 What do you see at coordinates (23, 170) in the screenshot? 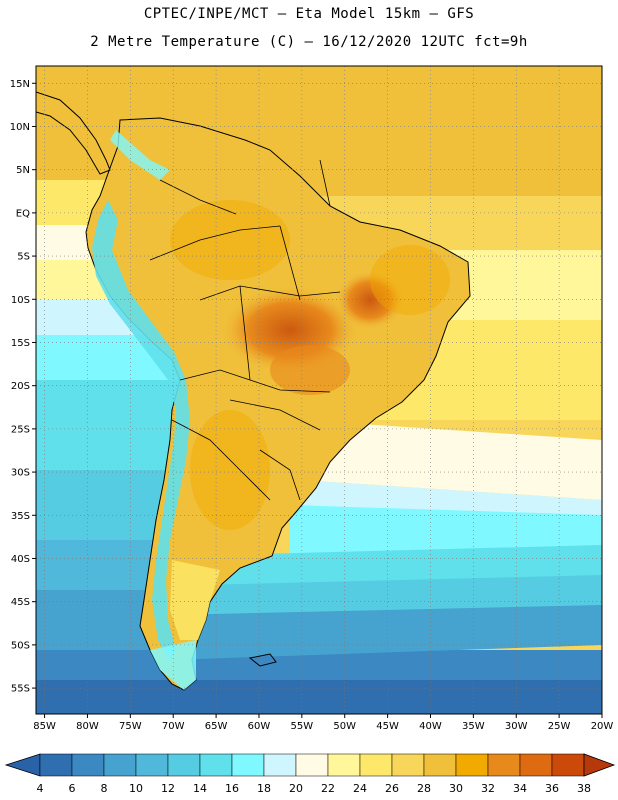
I see `lat-tick-label: 5N` at bounding box center [23, 170].